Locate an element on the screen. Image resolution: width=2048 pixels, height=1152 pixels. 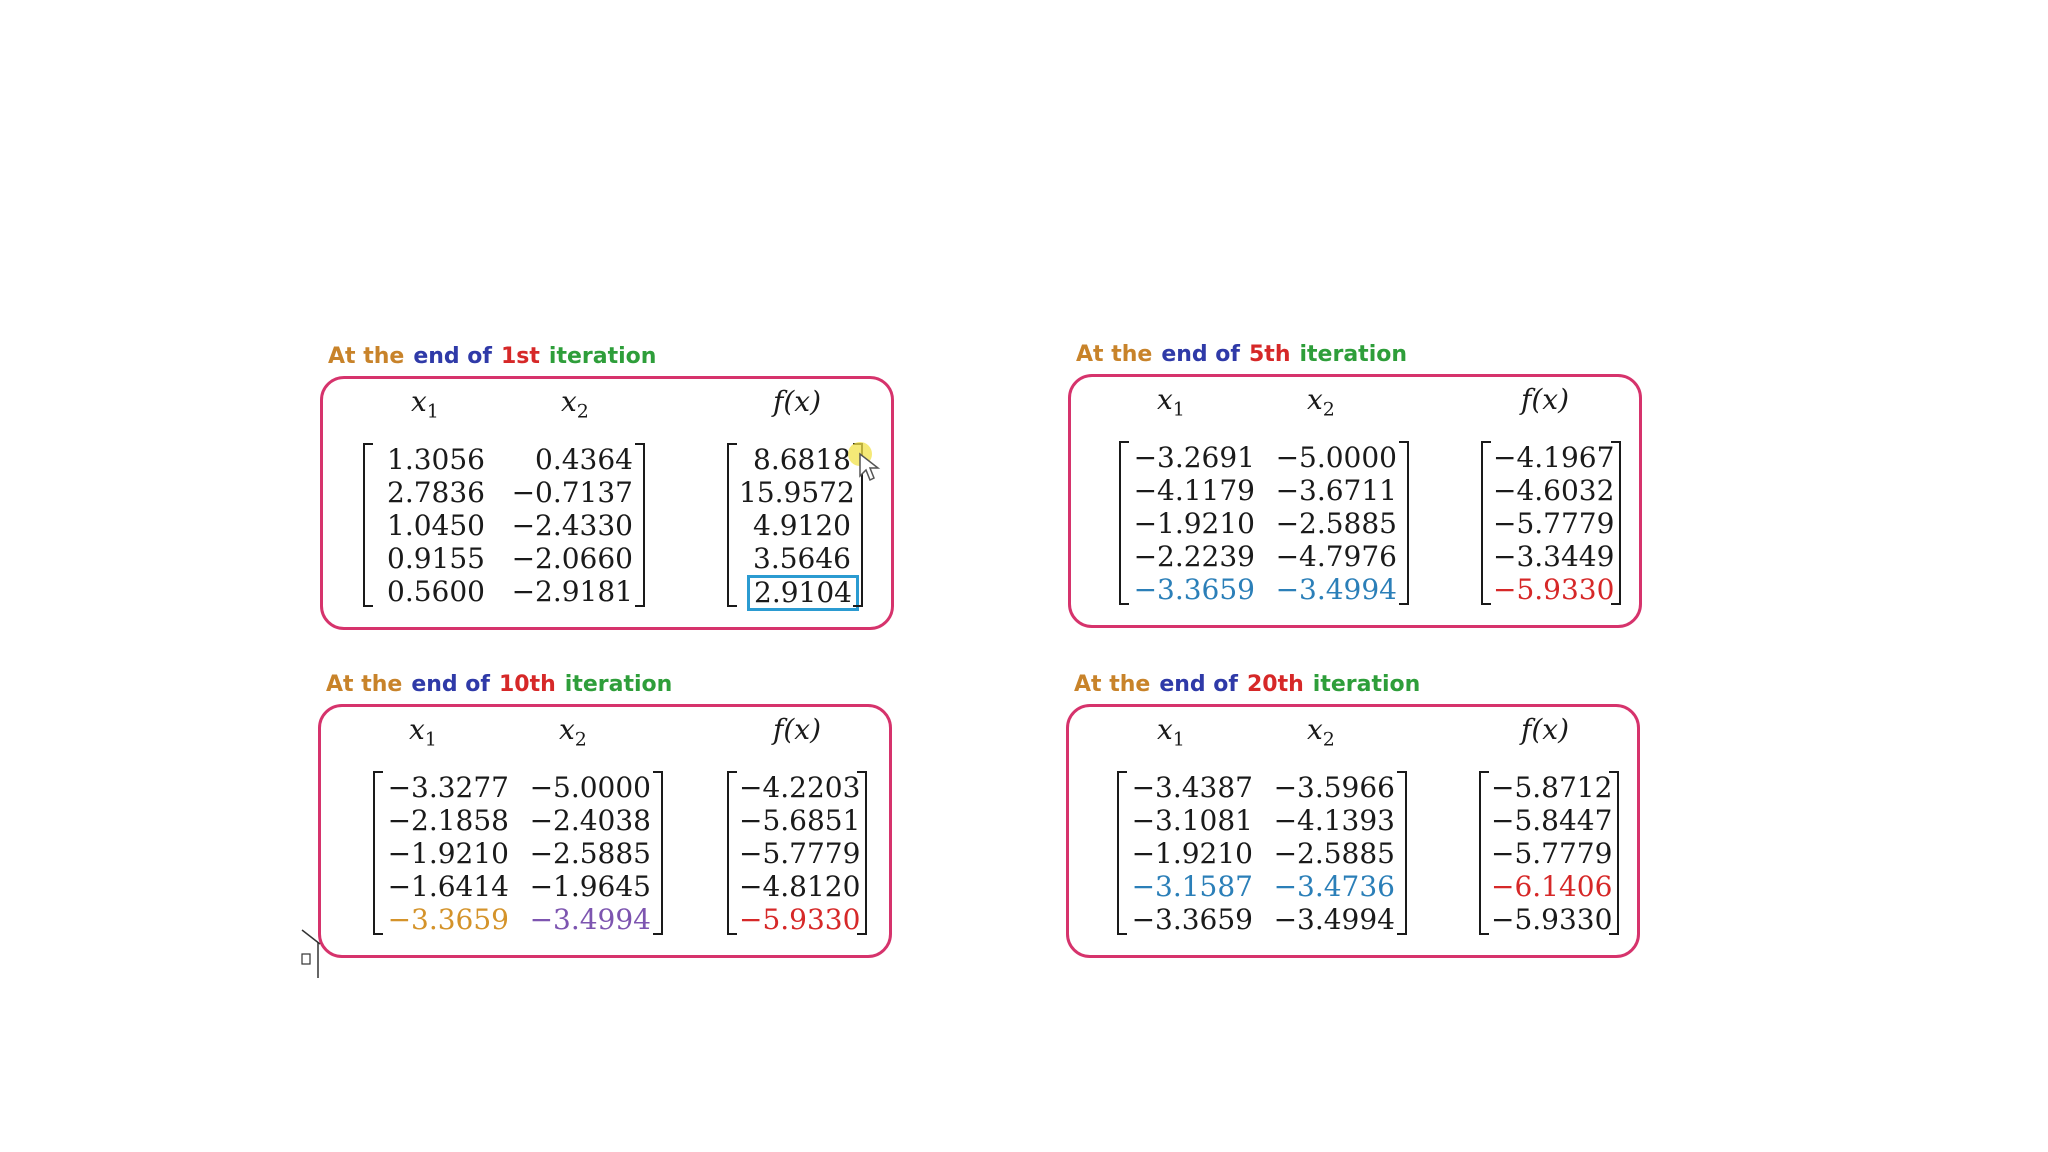
matrix-fx: −4.1967 −4.6032 −5.7779 −3.3449 −5.9330 is located at coordinates (1551, 523).